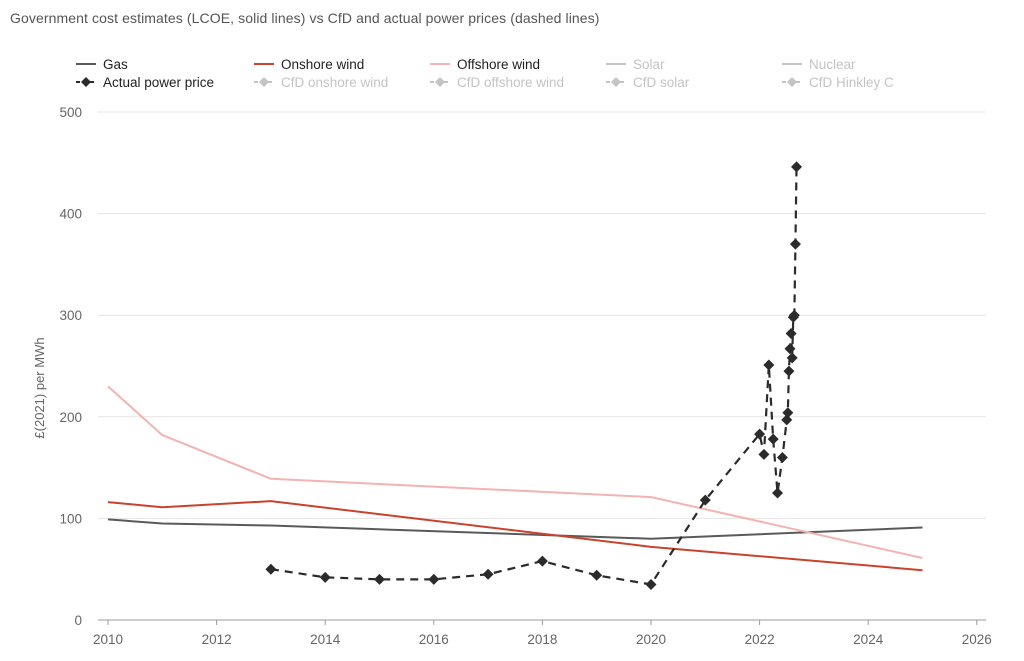 The image size is (1024, 661). What do you see at coordinates (868, 639) in the screenshot?
I see `x-tick-label: 2024` at bounding box center [868, 639].